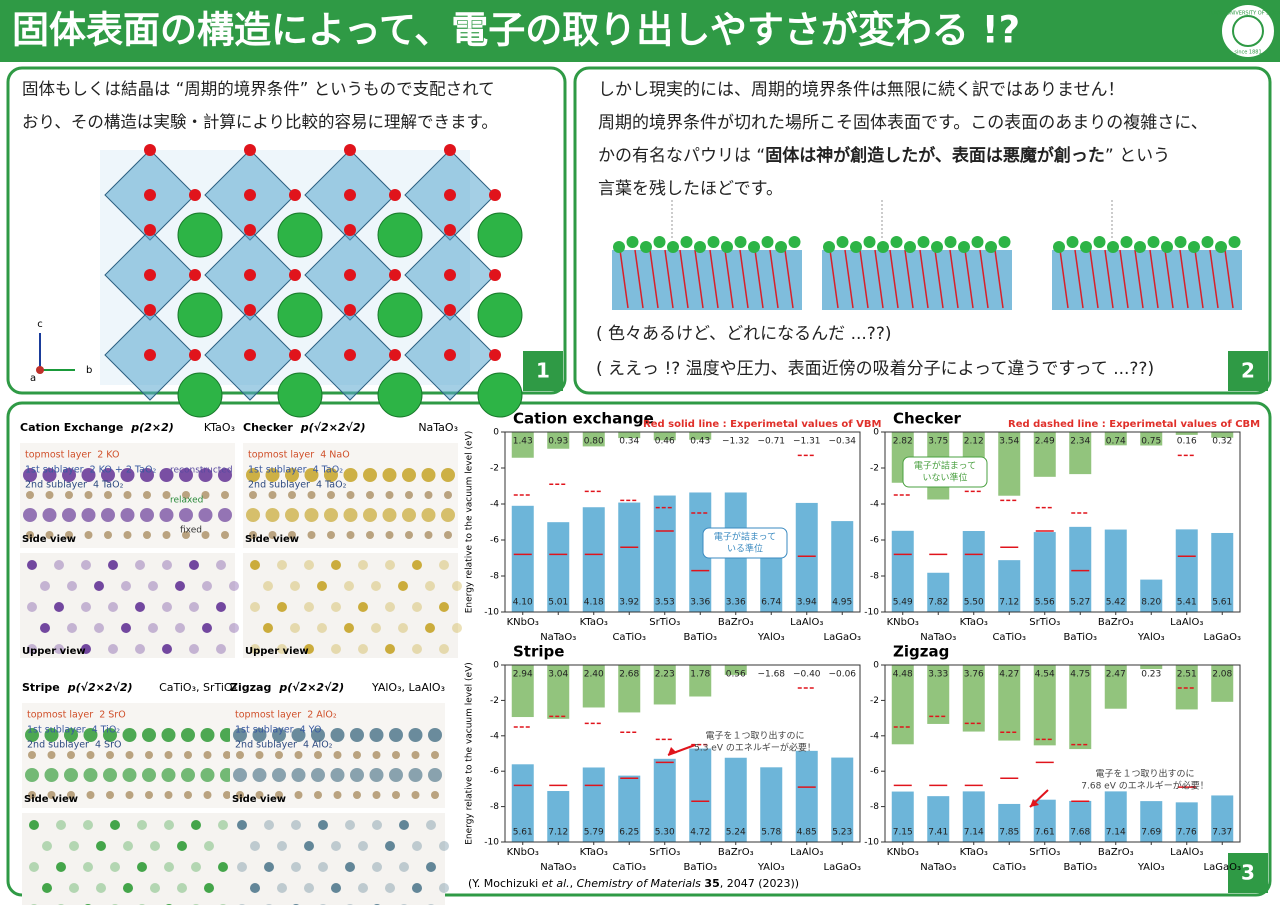 This screenshot has height=905, width=1280. Describe the element at coordinates (74, 485) in the screenshot. I see `layer-label: 2nd sublayer 4 TaO₂` at that location.